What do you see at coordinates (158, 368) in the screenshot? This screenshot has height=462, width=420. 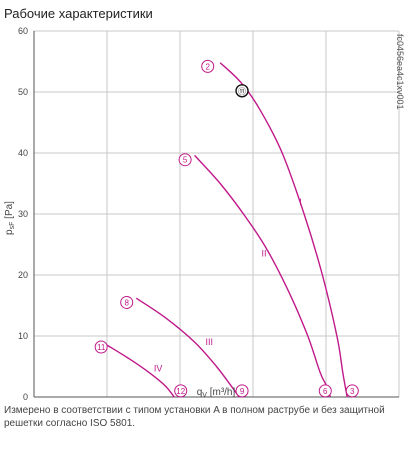 I see `curve-label-IV: IV` at bounding box center [158, 368].